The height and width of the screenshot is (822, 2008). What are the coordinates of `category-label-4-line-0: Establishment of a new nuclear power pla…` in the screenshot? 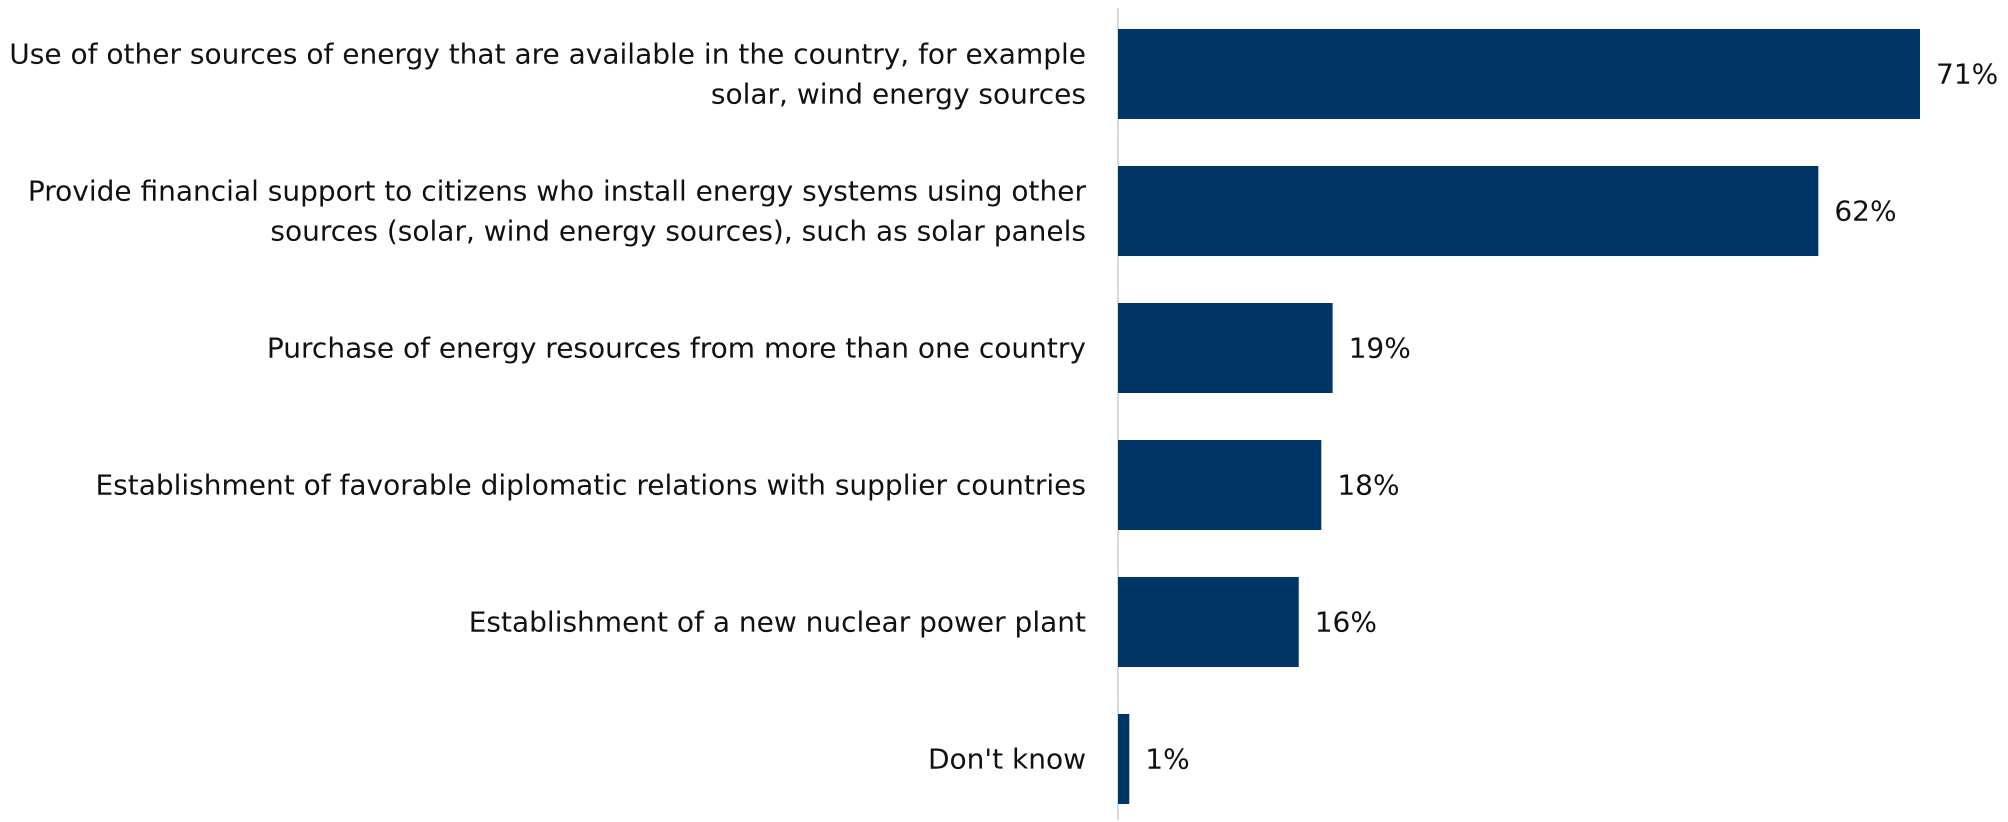 It's located at (777, 622).